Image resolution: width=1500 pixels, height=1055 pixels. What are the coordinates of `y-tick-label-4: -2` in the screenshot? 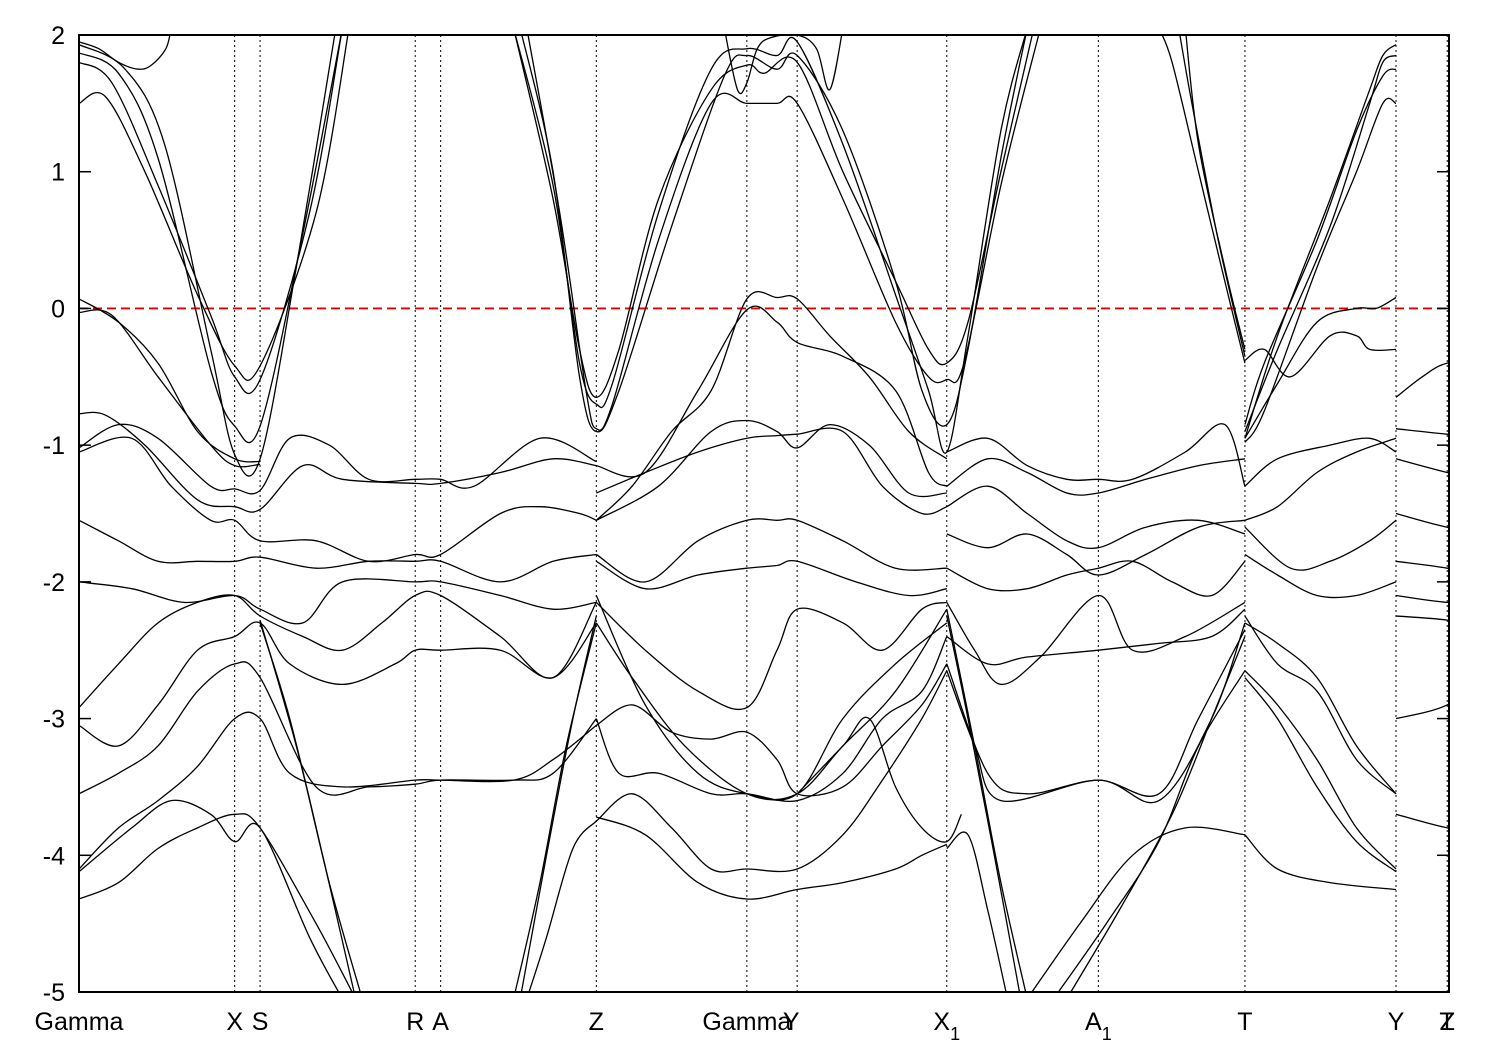 It's located at (54, 583).